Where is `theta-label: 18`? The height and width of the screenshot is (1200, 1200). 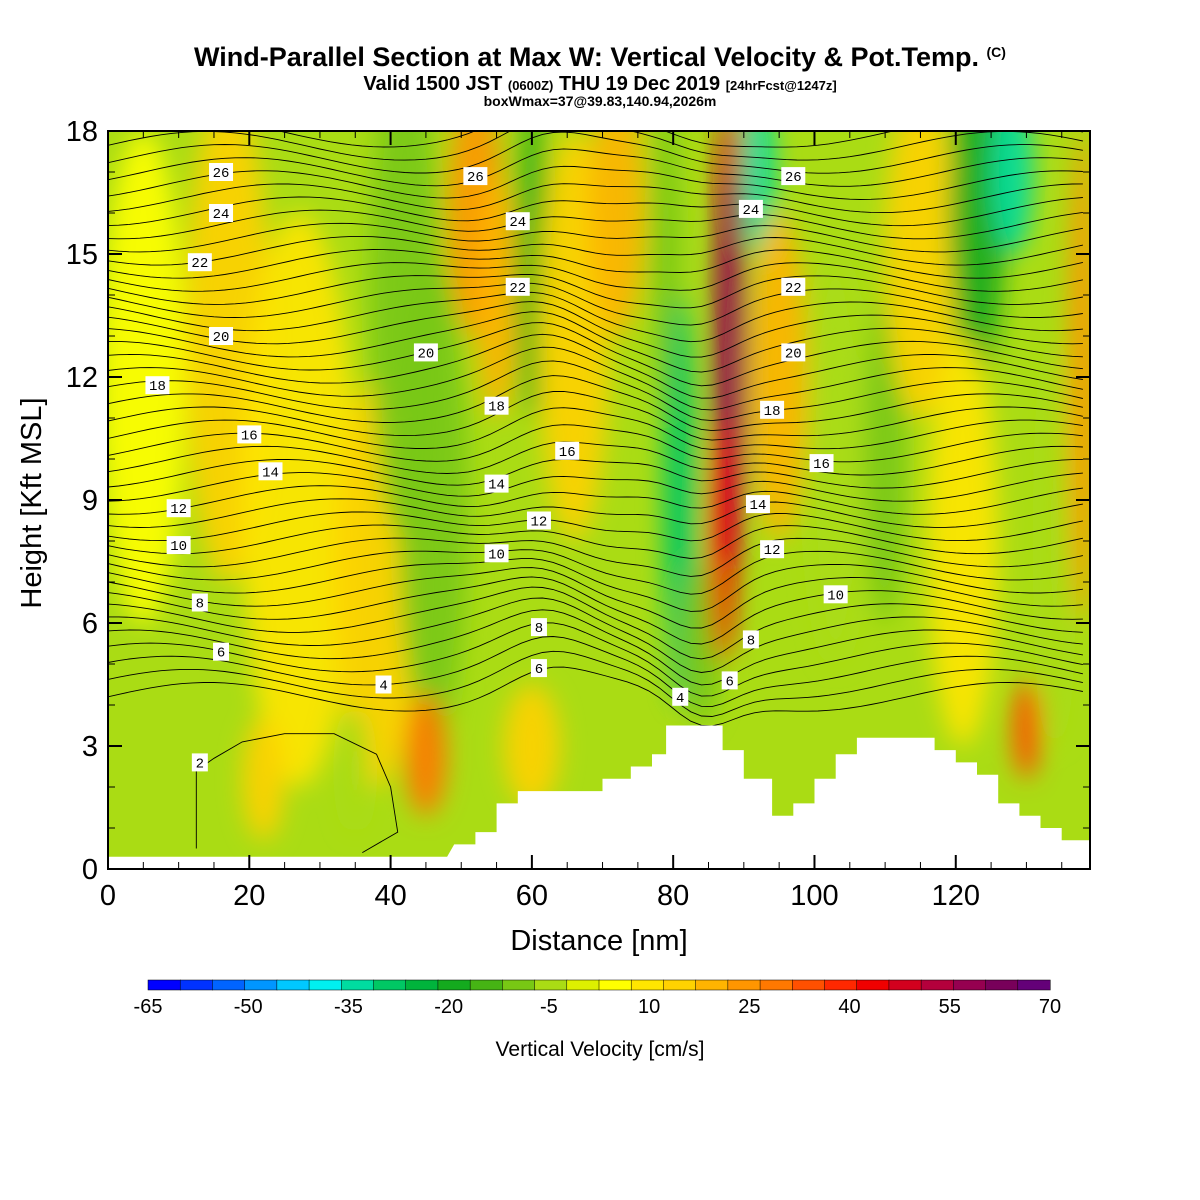
theta-label: 18 is located at coordinates (772, 410).